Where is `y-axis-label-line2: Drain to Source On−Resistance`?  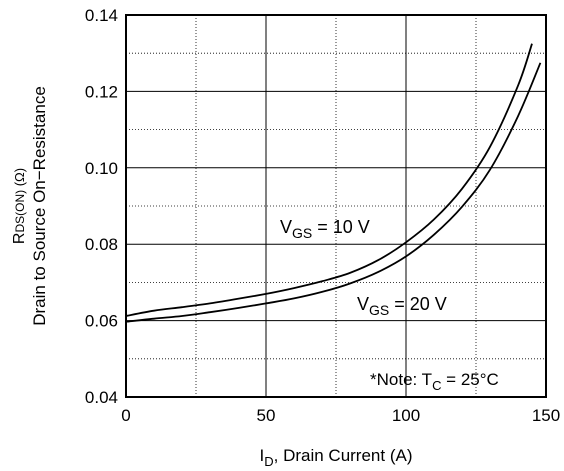 y-axis-label-line2: Drain to Source On−Resistance is located at coordinates (39, 206).